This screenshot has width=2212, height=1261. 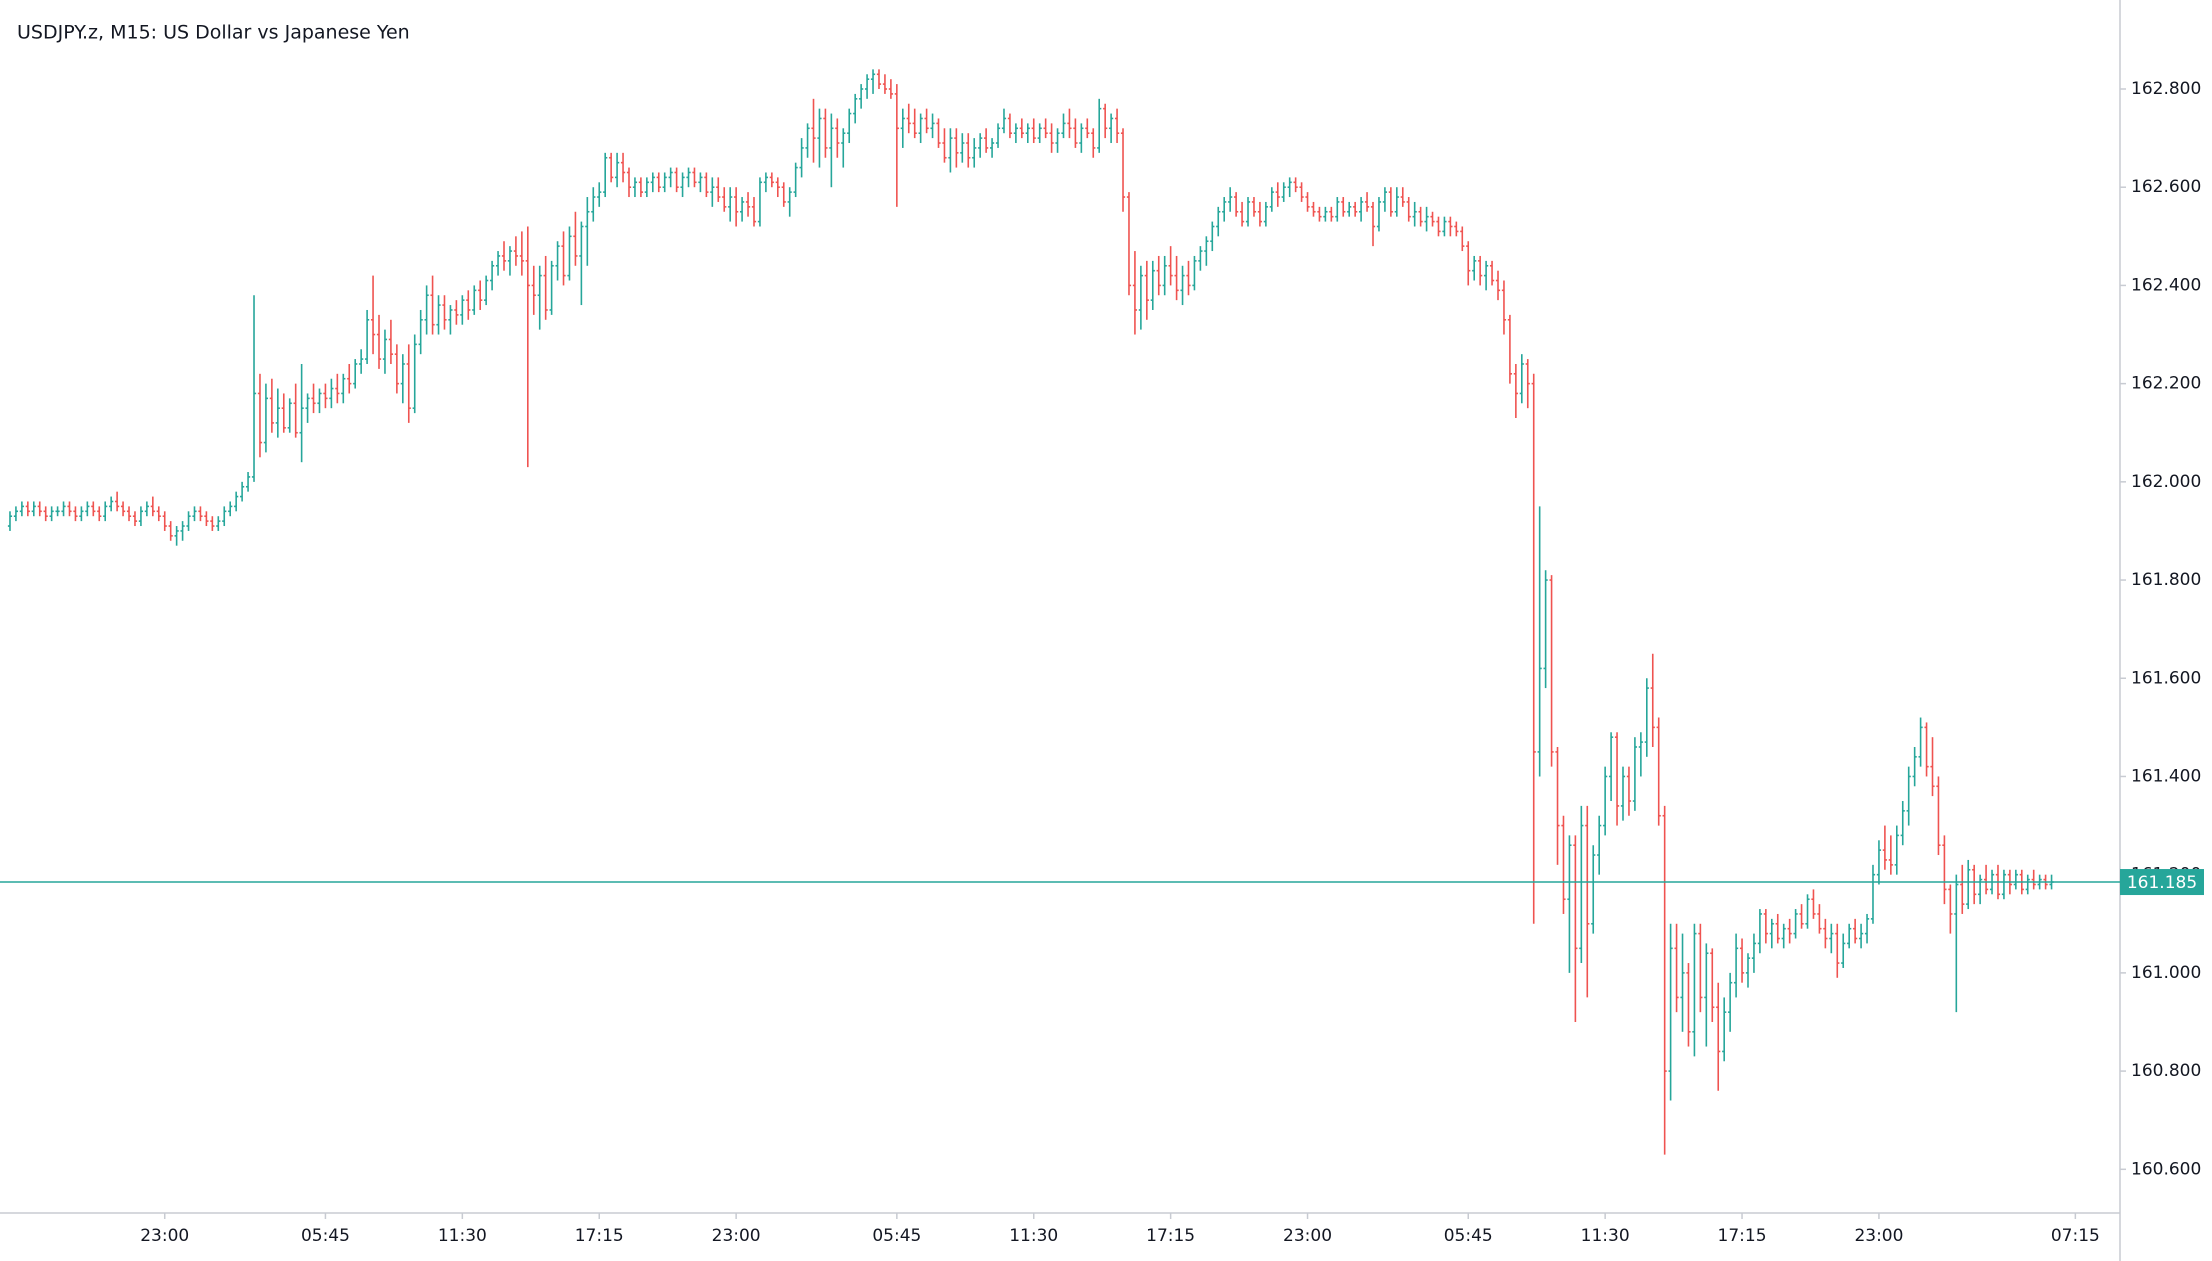 I want to click on last-price-label: 161.185, so click(x=2162, y=883).